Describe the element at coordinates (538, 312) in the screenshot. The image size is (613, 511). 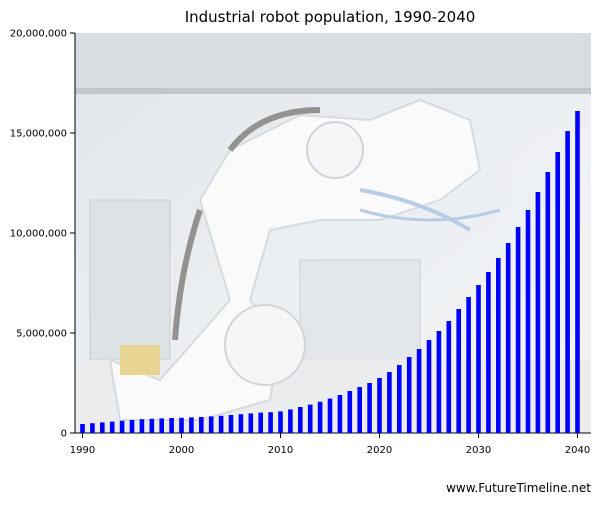
I see `bar-2036` at that location.